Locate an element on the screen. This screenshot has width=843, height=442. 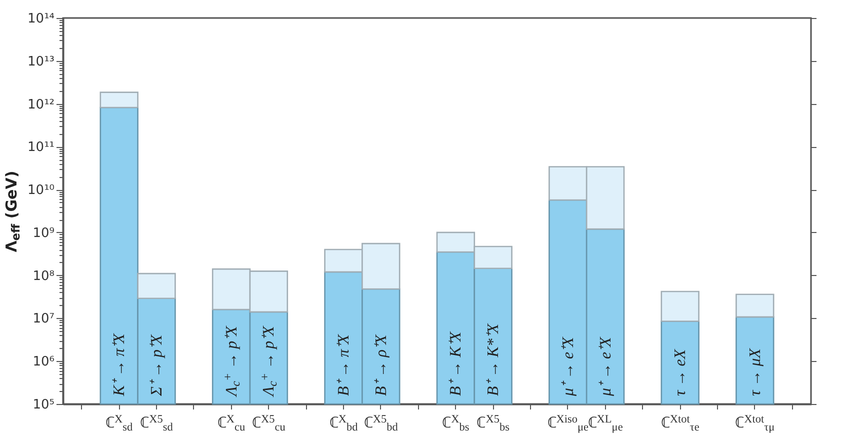
y-tick-label: 10⁶ is located at coordinates (43, 362).